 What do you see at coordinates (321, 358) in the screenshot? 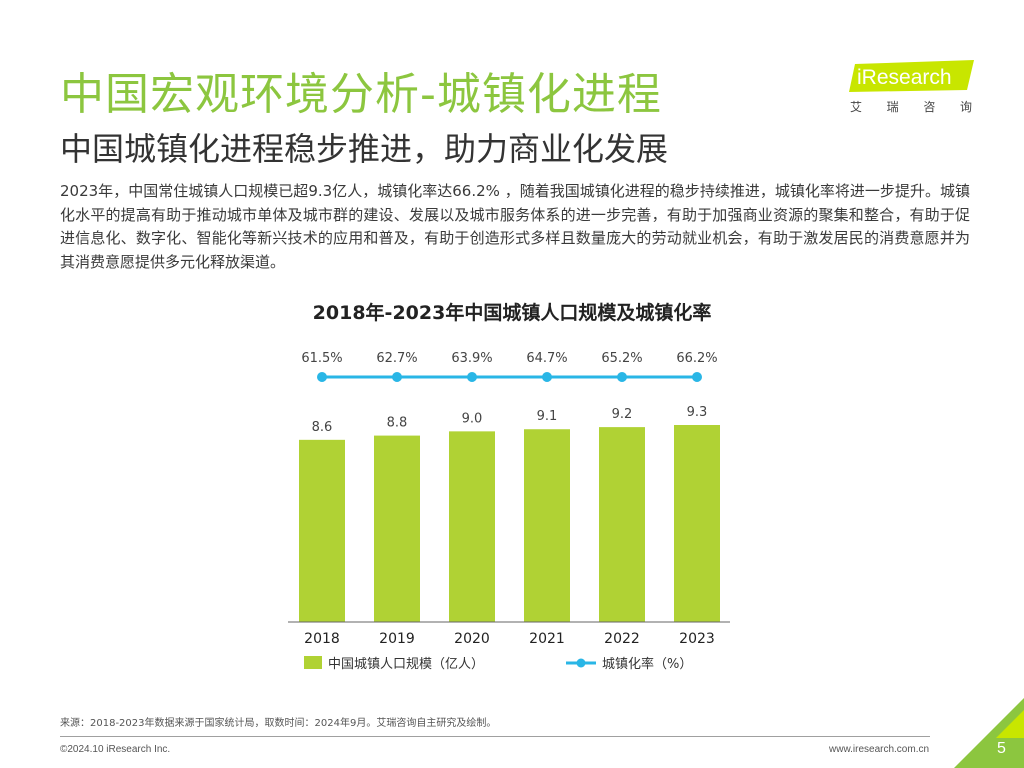
I see `rate-value-label: 61.5%` at bounding box center [321, 358].